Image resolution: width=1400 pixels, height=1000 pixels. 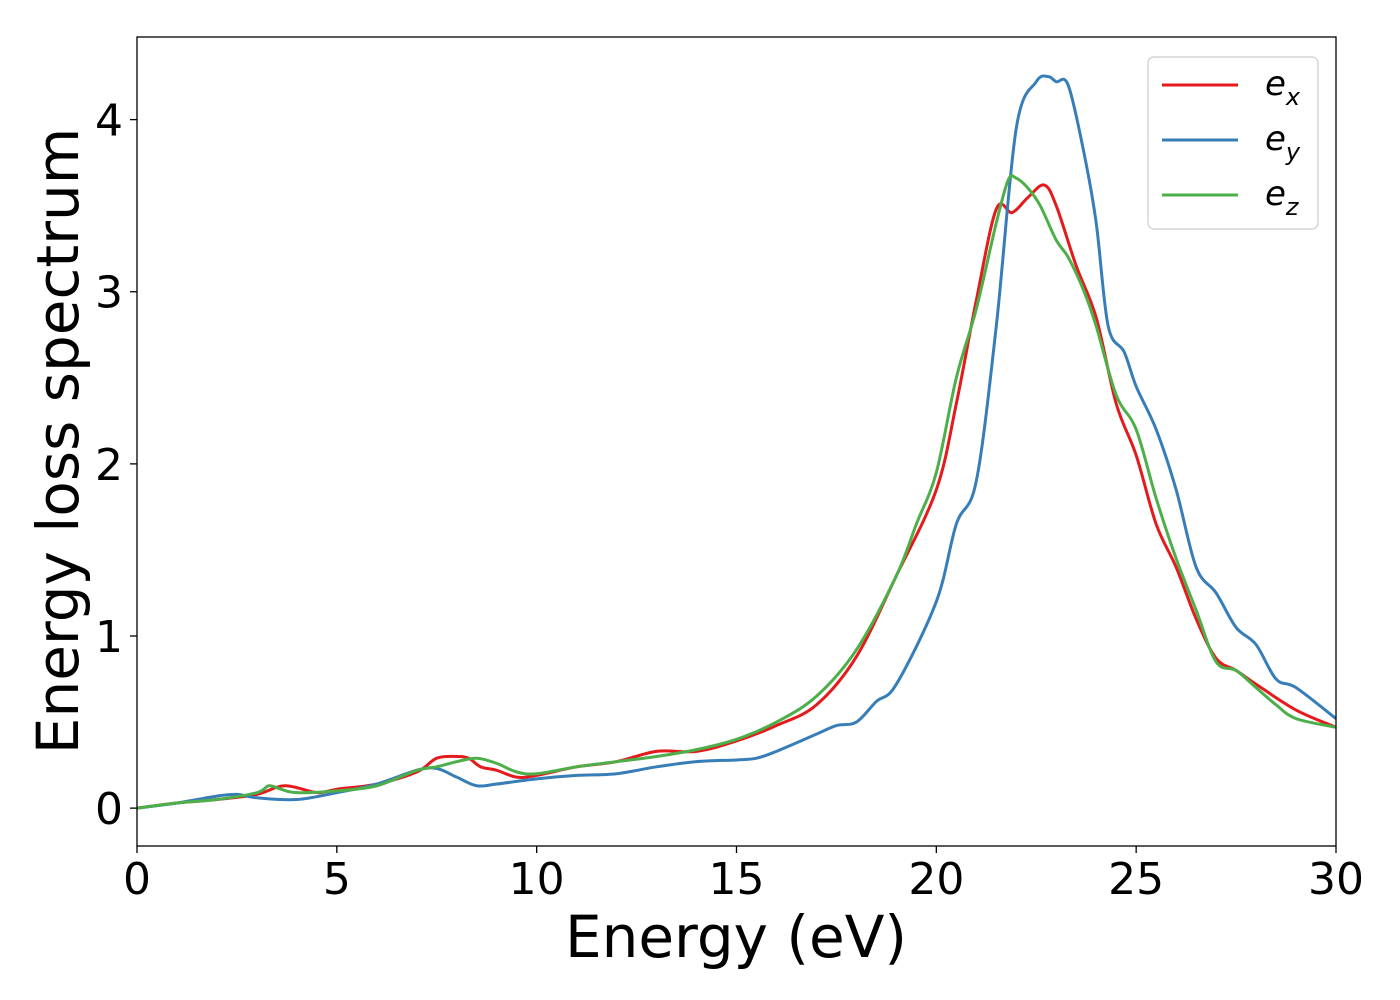 I want to click on legend-label-x: ex, so click(x=1283, y=87).